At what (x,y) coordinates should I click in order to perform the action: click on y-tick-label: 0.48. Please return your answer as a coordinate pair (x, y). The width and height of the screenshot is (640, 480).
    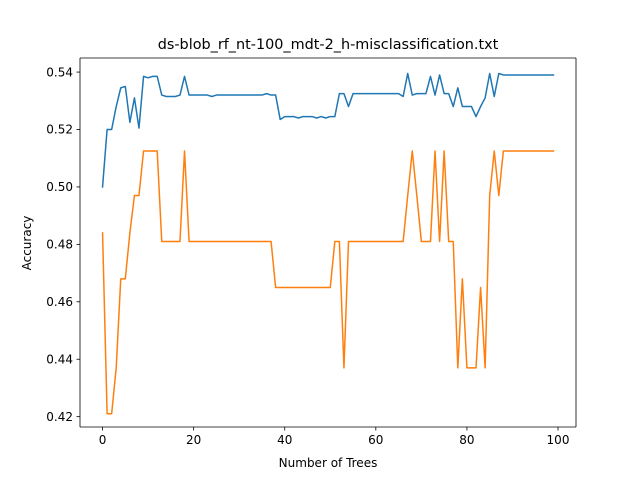
    Looking at the image, I should click on (59, 245).